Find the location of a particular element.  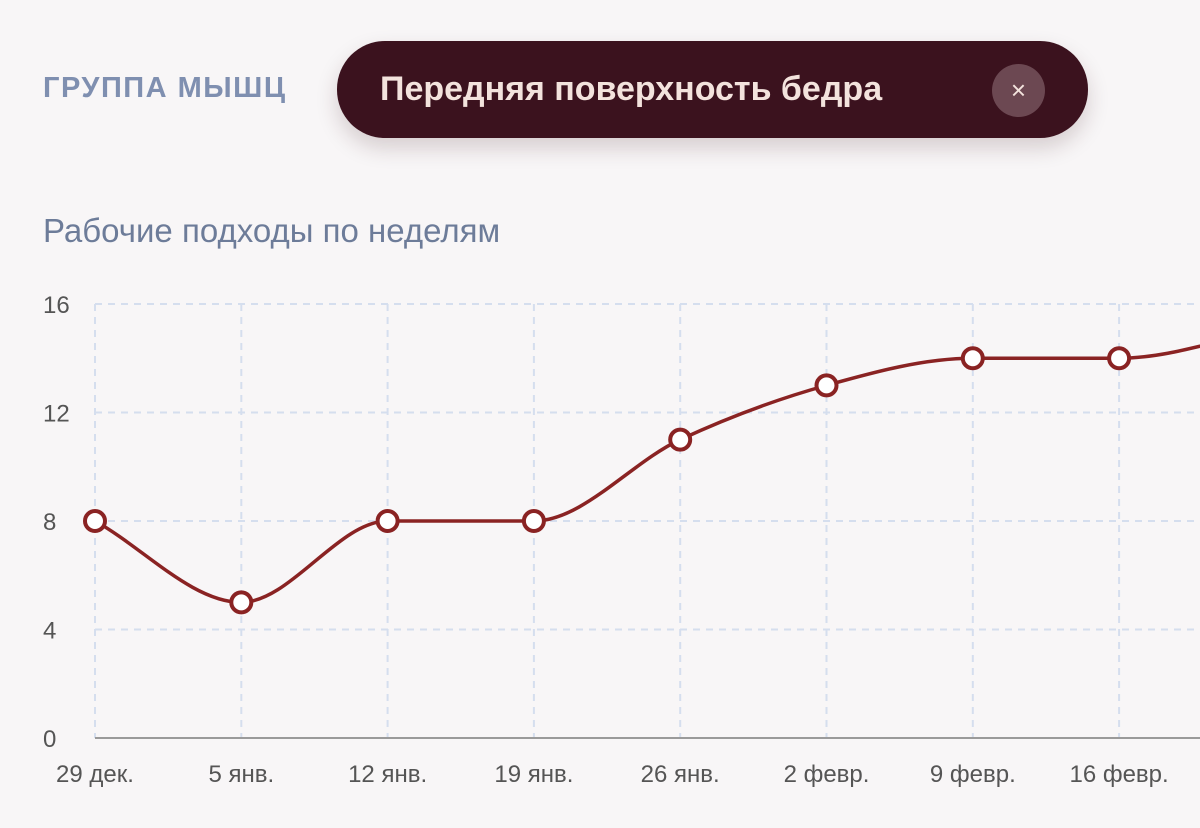

y-tick-label: 16 is located at coordinates (56, 305).